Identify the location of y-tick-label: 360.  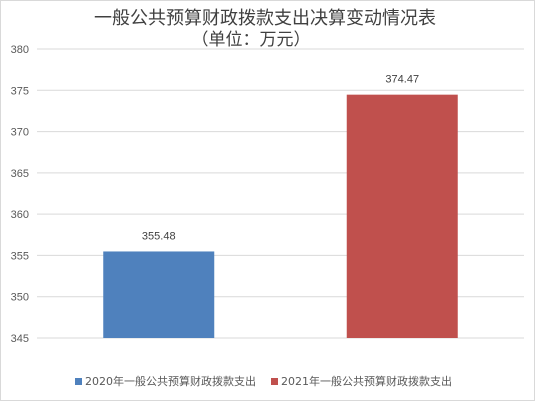
(20, 215).